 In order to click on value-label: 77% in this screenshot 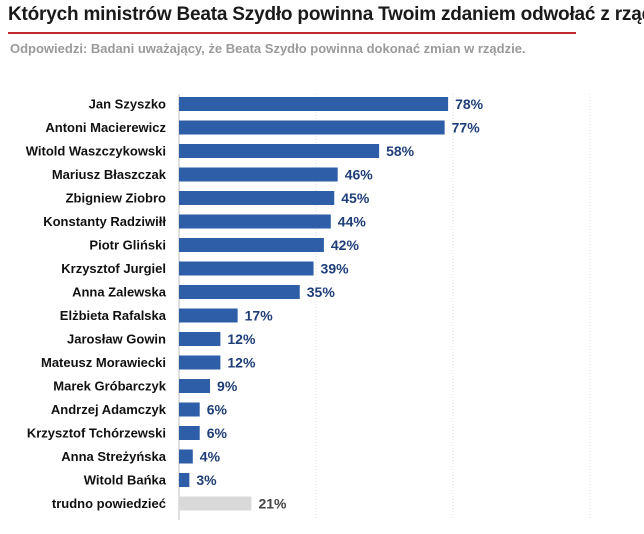, I will do `click(466, 128)`.